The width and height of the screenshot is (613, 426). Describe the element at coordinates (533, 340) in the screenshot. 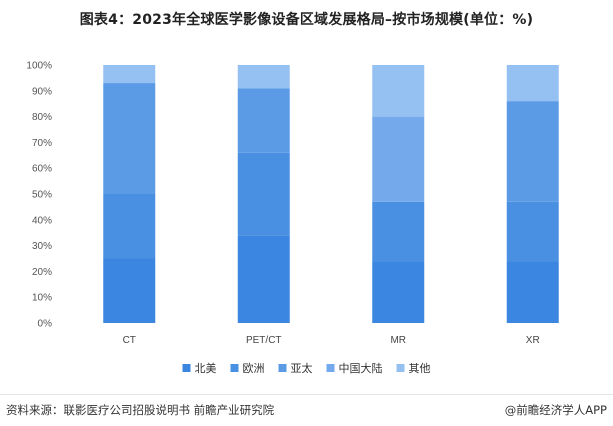

I see `x-category-label: XR` at that location.